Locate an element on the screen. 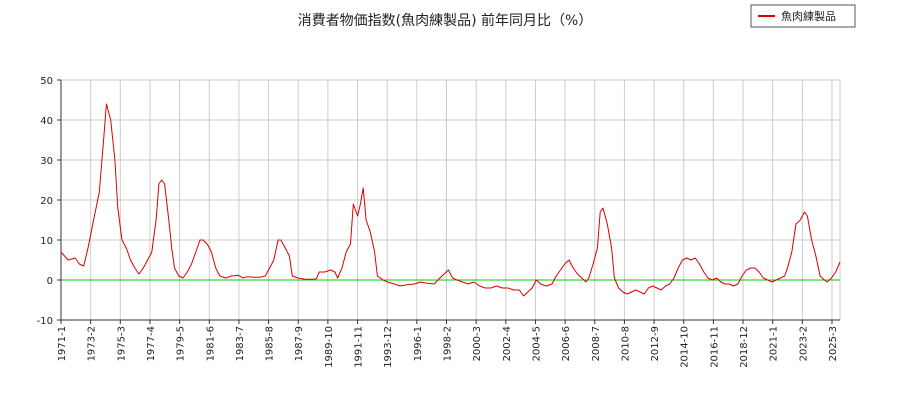 This screenshot has height=400, width=900. x-tick-label: 2014-10 is located at coordinates (685, 347).